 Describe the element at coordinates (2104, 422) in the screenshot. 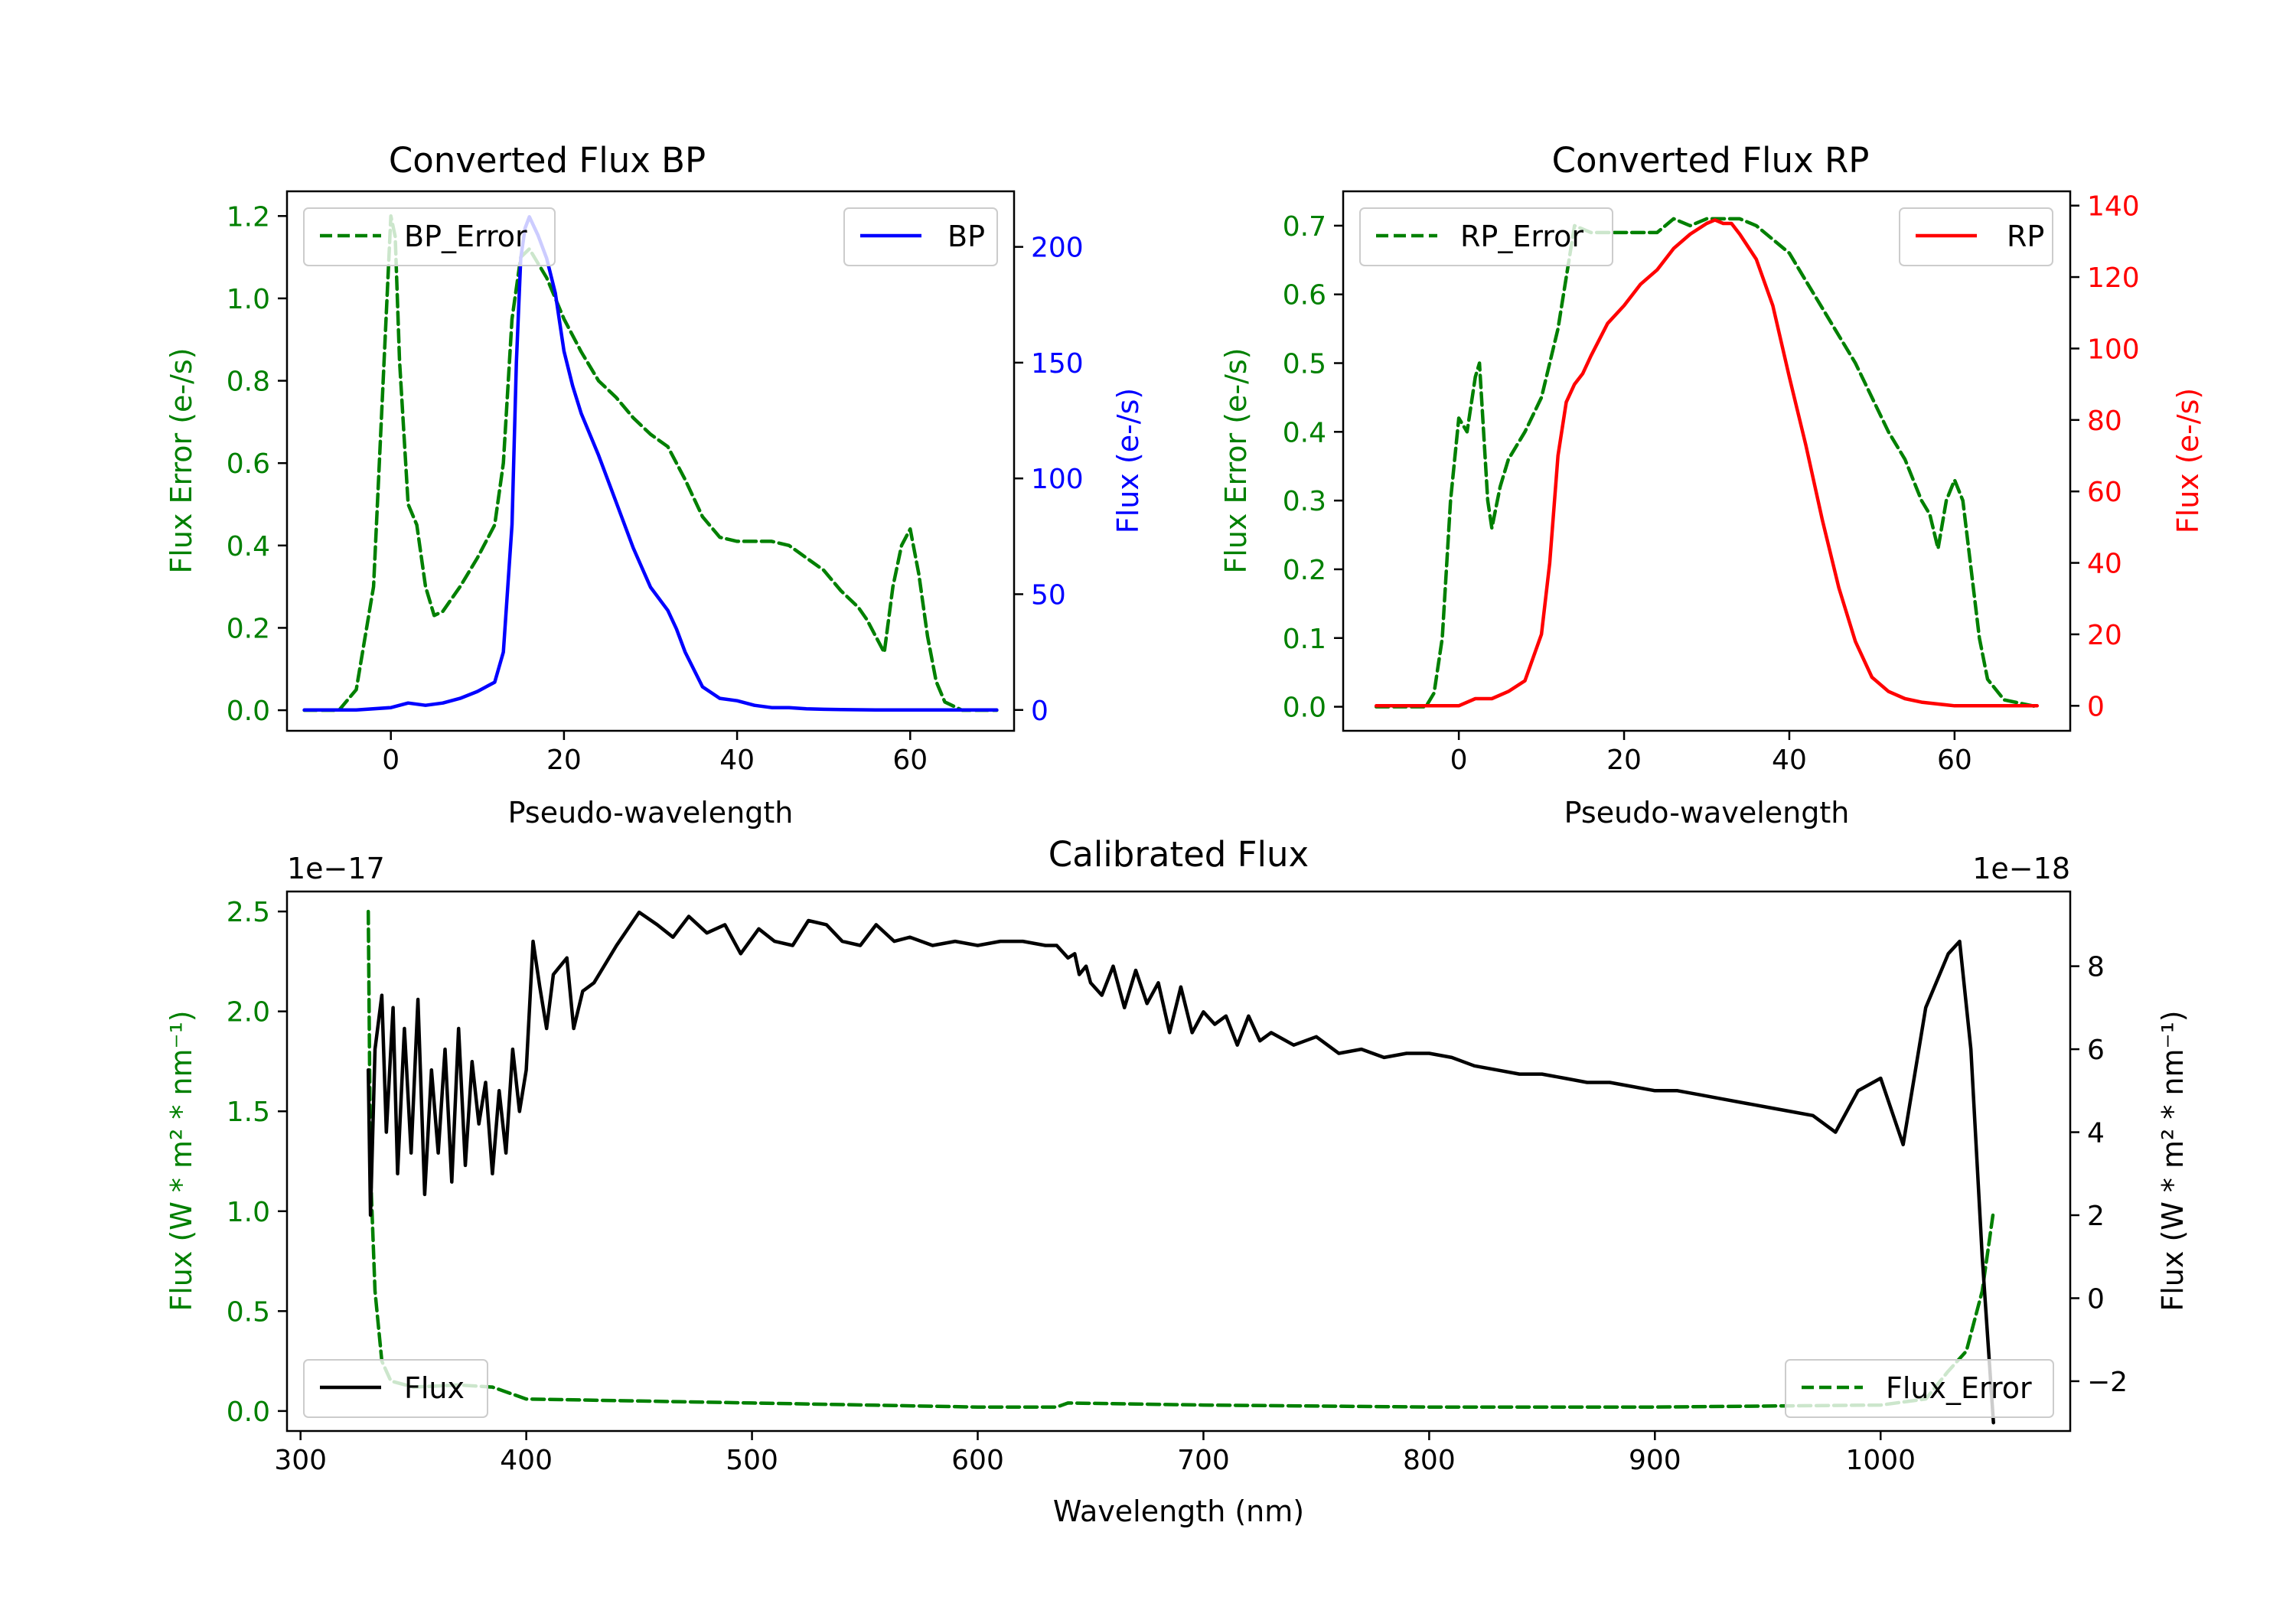

I see `rp-right-y-tick-label: 80` at that location.